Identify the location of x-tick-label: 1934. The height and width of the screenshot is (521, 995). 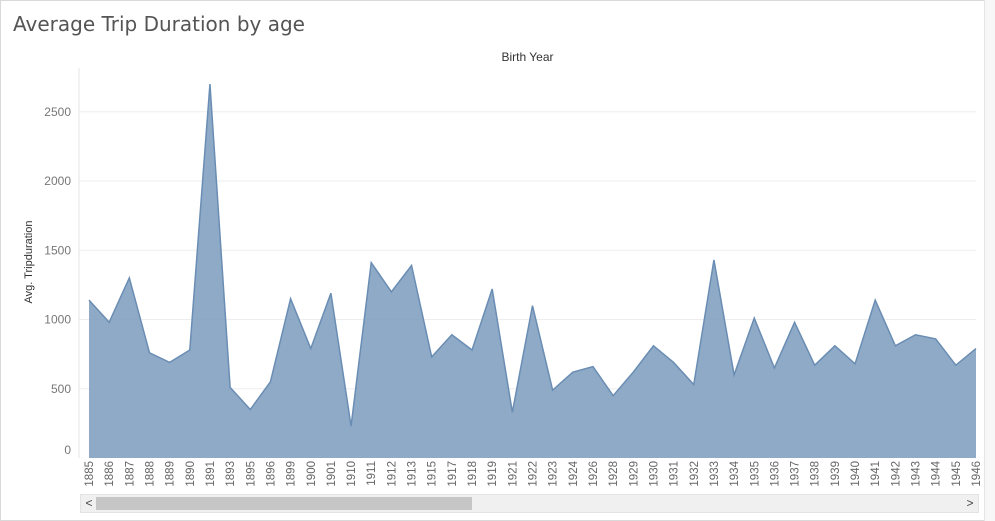
(735, 473).